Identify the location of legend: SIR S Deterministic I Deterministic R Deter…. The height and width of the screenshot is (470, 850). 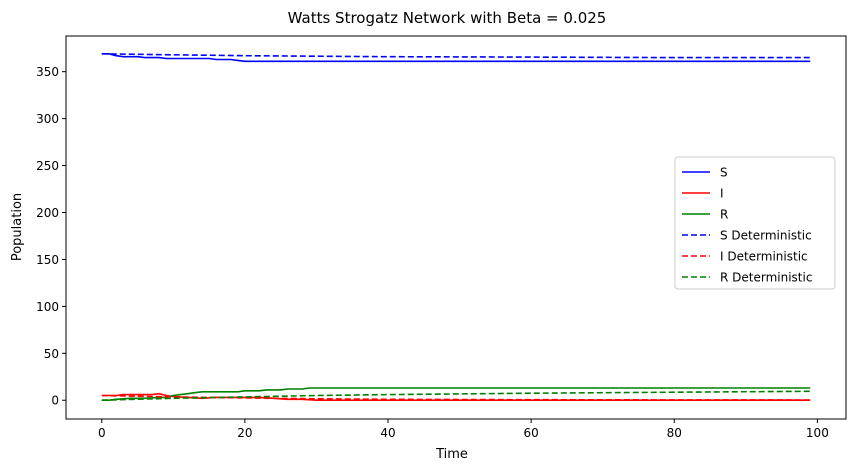
(755, 223).